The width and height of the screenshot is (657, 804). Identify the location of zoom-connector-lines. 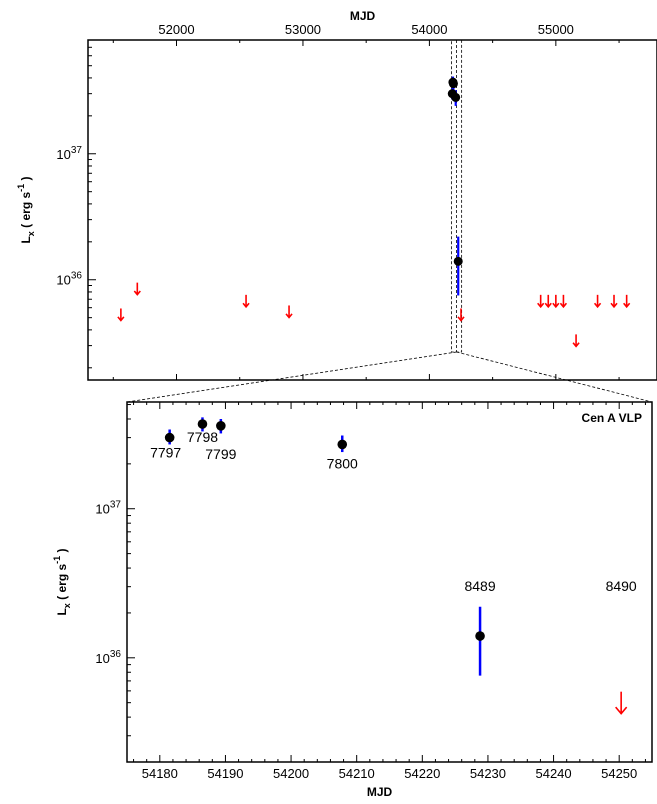
(389, 377).